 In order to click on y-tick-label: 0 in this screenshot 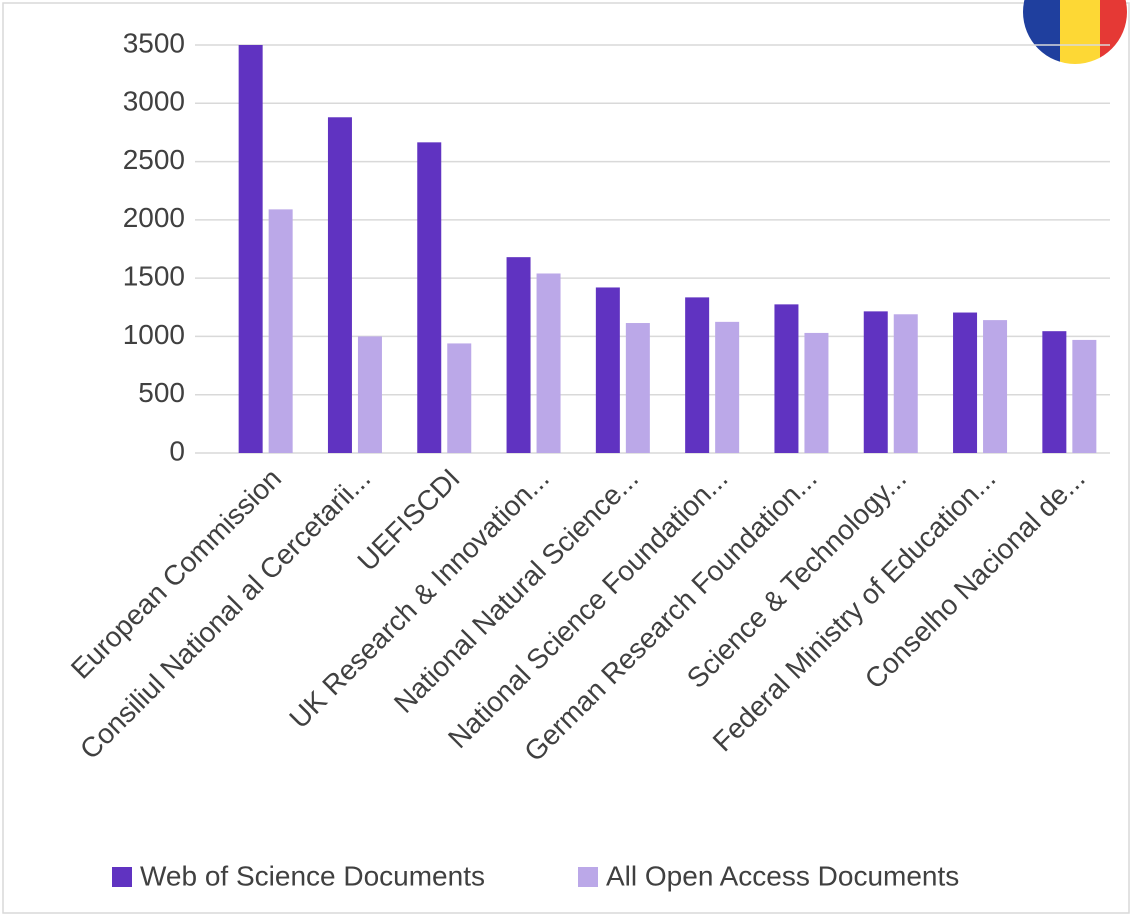, I will do `click(177, 450)`.